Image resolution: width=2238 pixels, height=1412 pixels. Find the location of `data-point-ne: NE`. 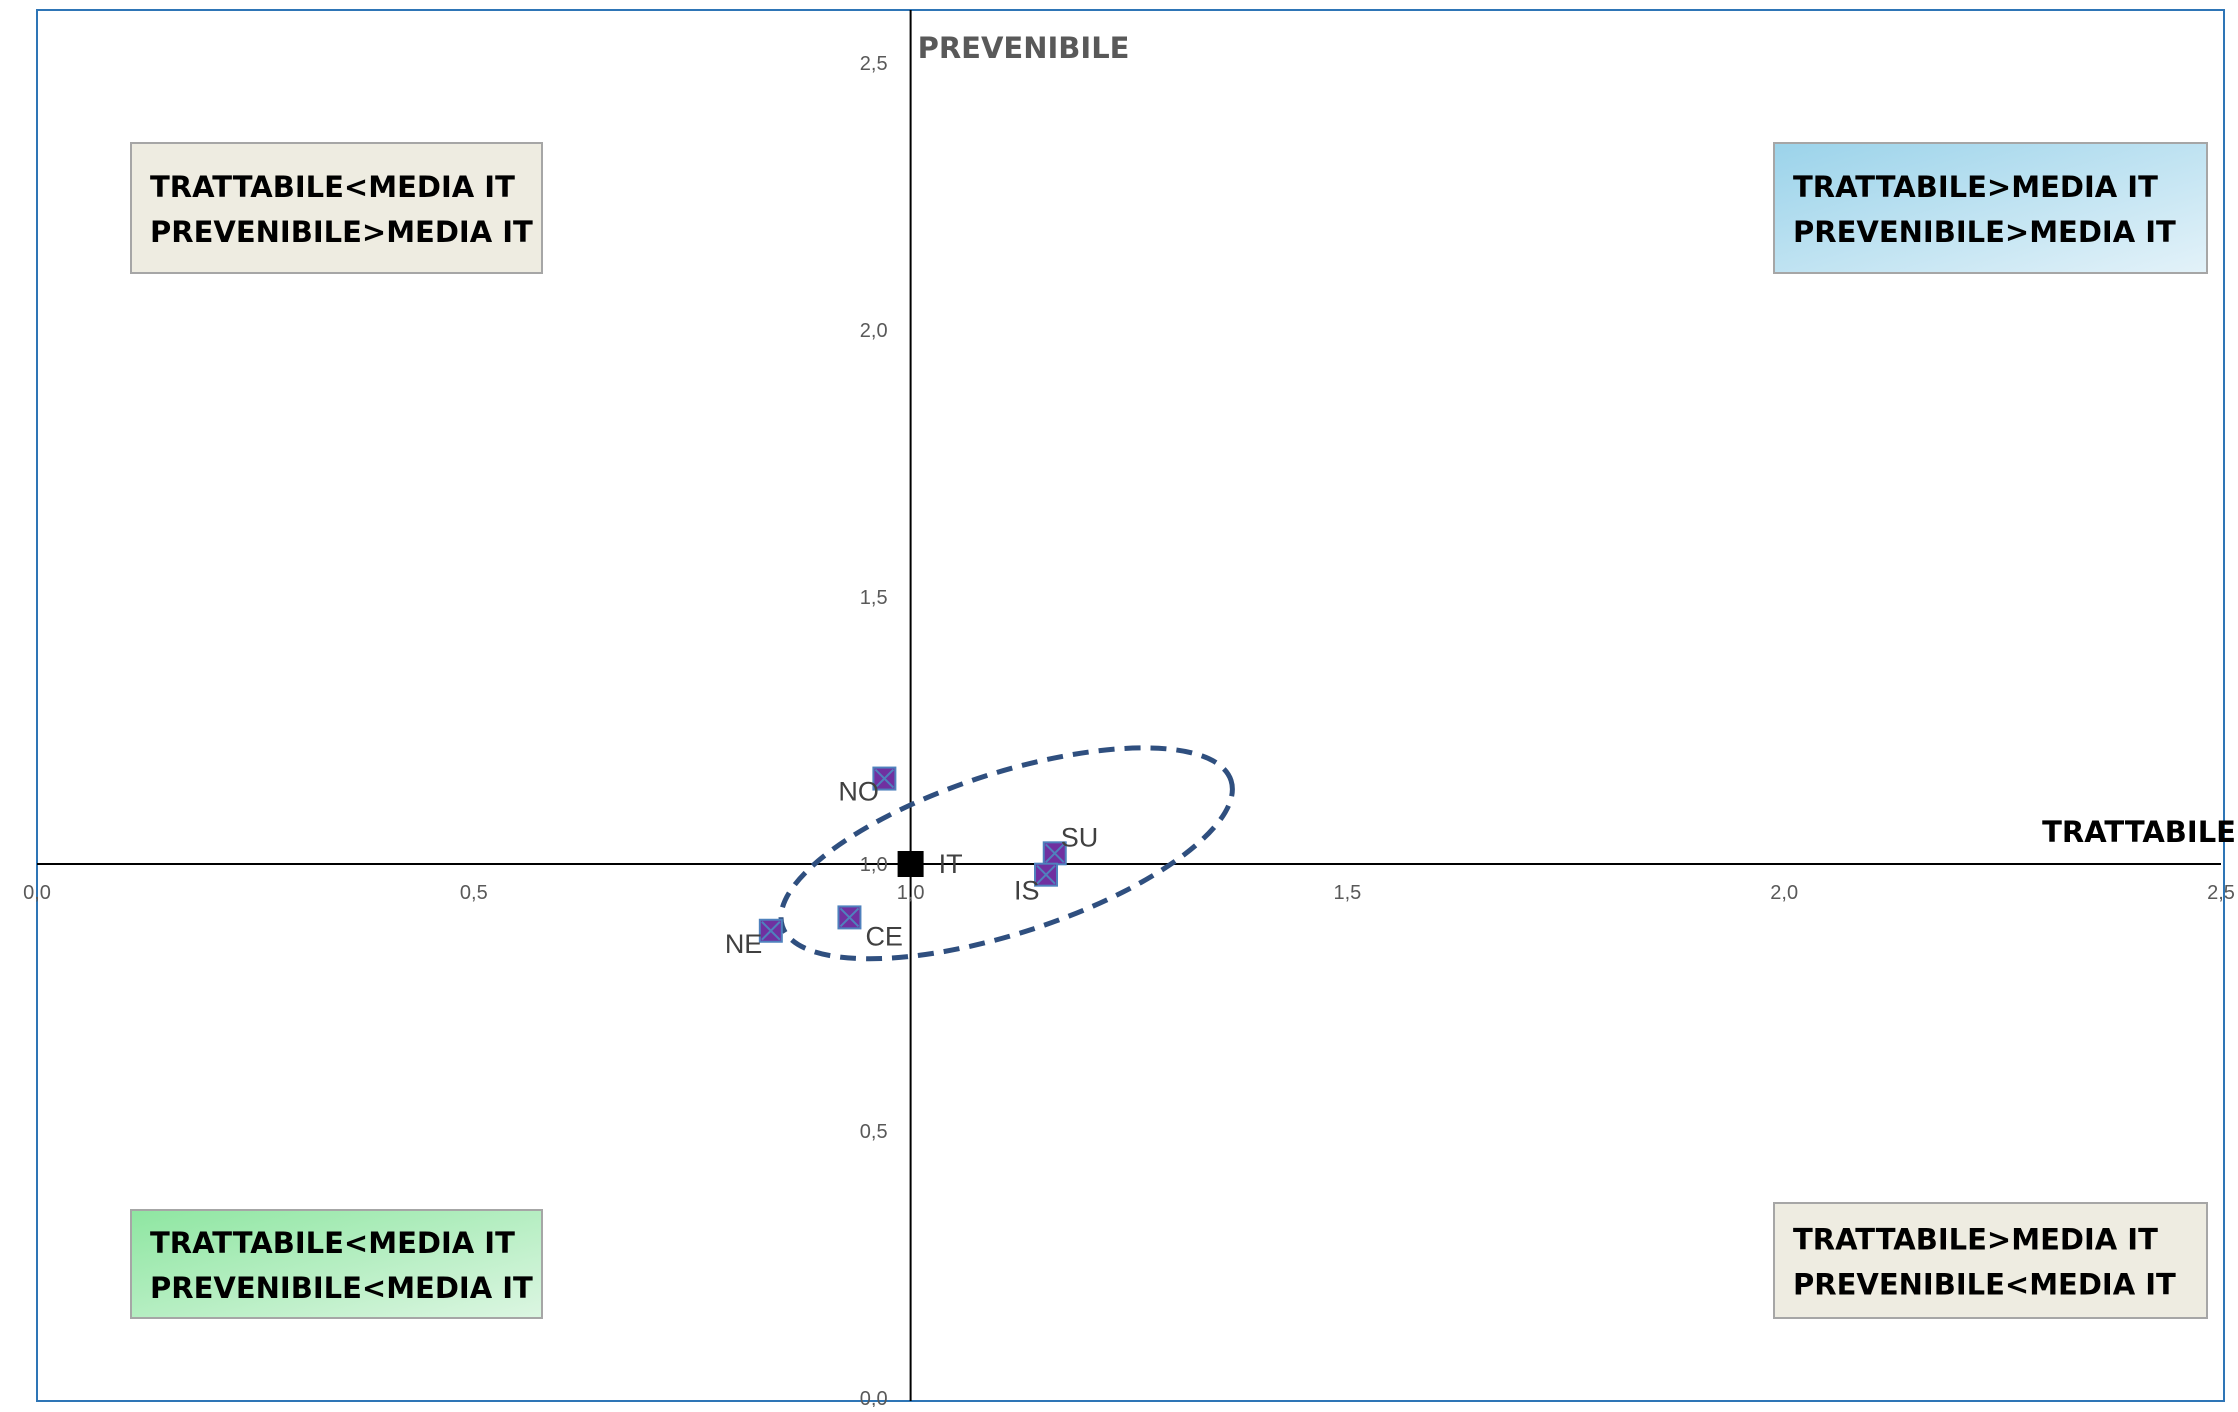

data-point-ne: NE is located at coordinates (754, 938).